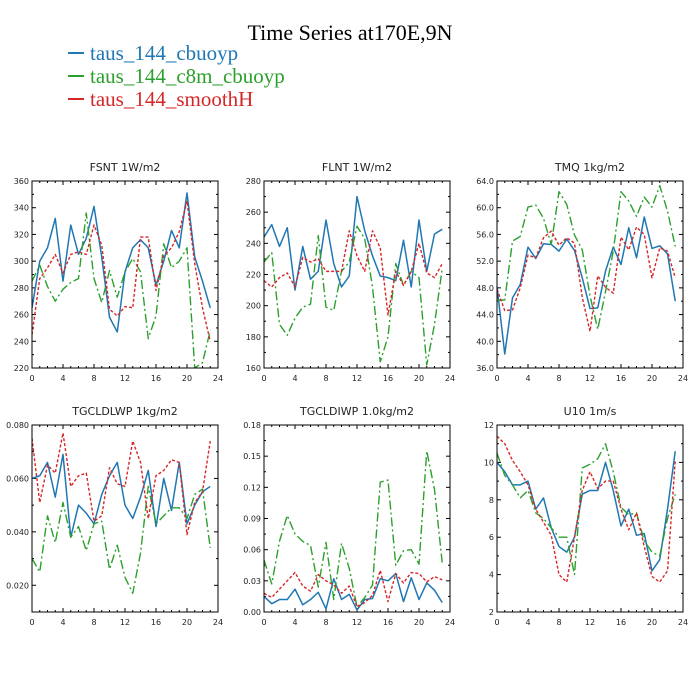 This screenshot has height=700, width=700. Describe the element at coordinates (125, 167) in the screenshot. I see `chart-title: FSNT 1W/m2` at that location.